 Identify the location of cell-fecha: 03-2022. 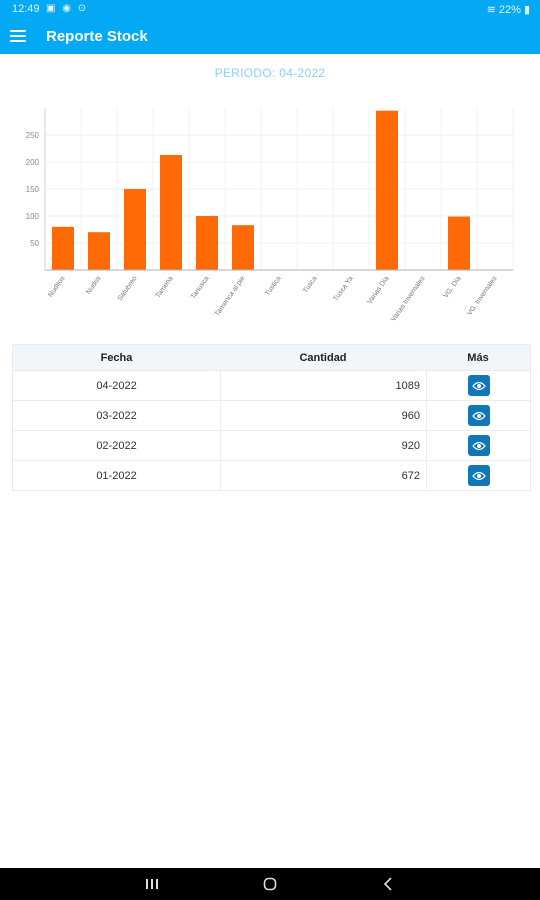
(117, 415).